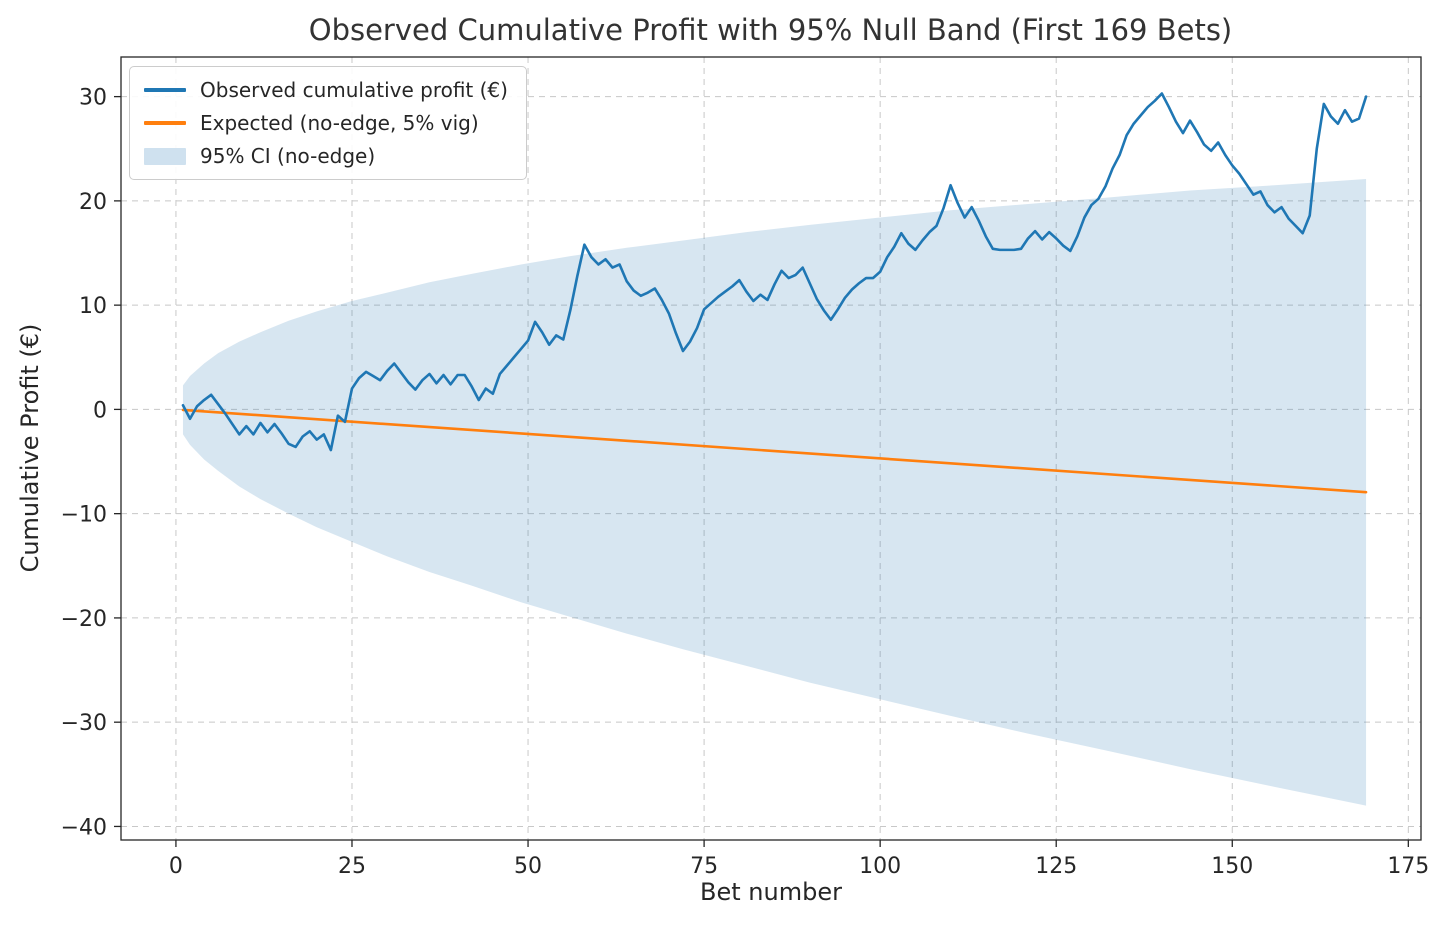 The width and height of the screenshot is (1456, 929). I want to click on x-tick-label: 50, so click(528, 866).